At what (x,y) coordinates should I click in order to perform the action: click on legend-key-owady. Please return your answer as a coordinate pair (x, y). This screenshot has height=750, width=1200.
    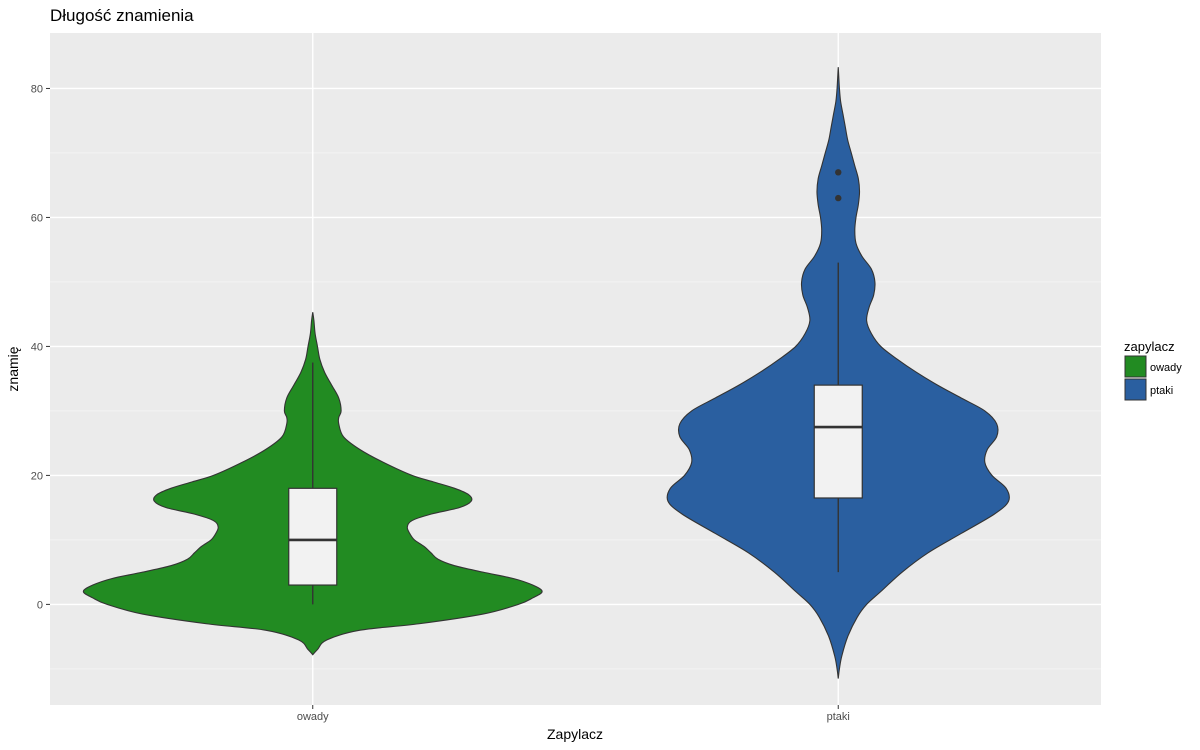
    Looking at the image, I should click on (1135, 366).